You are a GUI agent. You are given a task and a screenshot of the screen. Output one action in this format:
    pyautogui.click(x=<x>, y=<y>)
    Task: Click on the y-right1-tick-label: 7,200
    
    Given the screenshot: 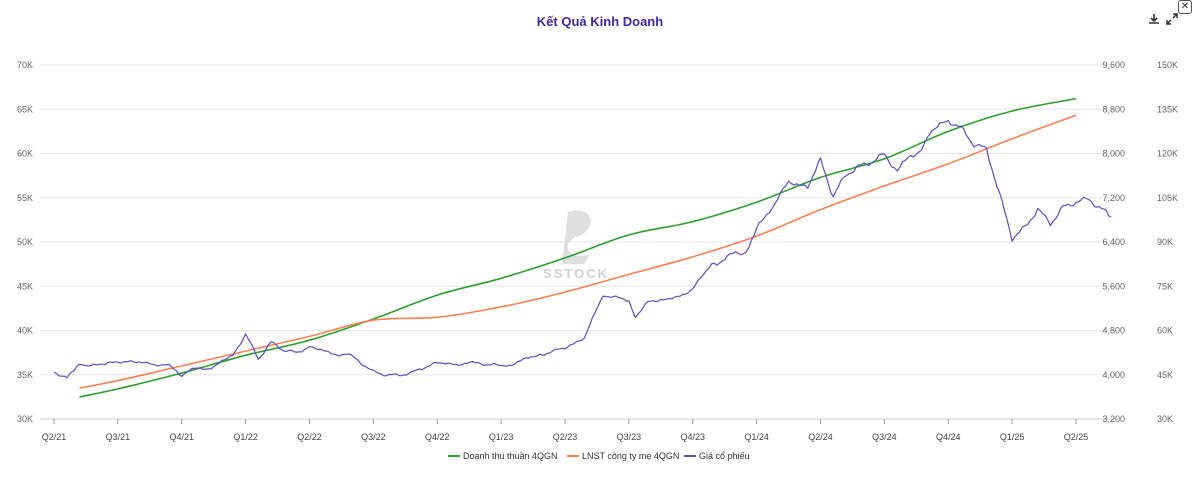 What is the action you would take?
    pyautogui.click(x=1113, y=198)
    